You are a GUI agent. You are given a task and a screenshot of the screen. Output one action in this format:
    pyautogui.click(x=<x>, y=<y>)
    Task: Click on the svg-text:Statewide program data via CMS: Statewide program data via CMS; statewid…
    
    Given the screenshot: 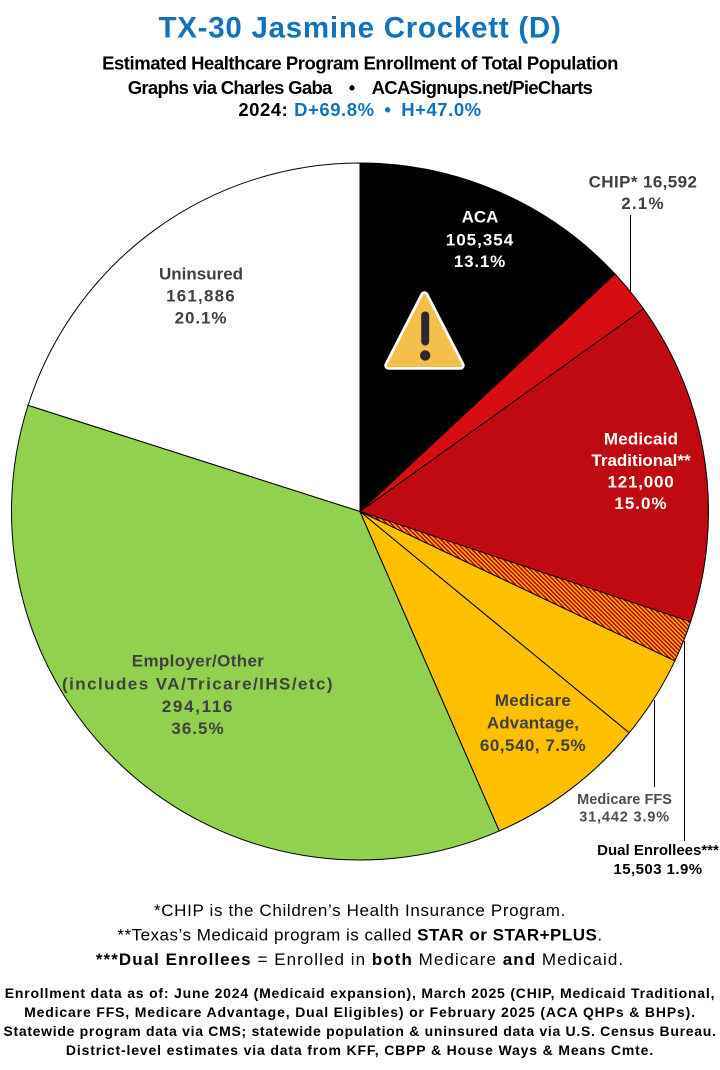 What is the action you would take?
    pyautogui.click(x=359, y=1031)
    